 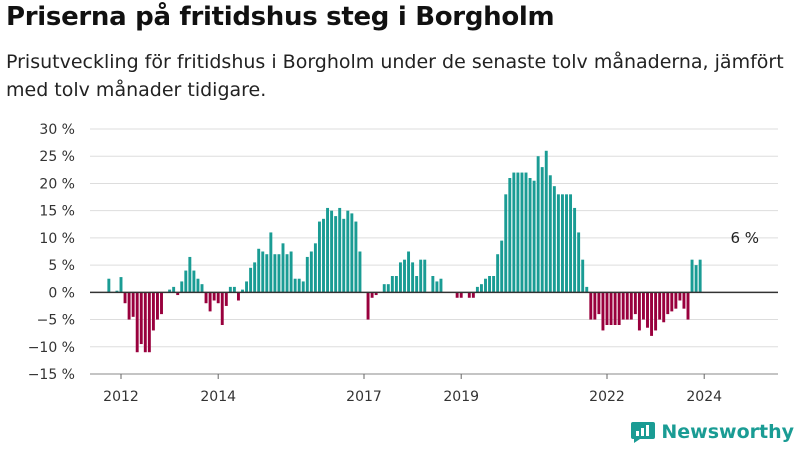 What do you see at coordinates (61, 293) in the screenshot?
I see `y-tick-label: 0 %` at bounding box center [61, 293].